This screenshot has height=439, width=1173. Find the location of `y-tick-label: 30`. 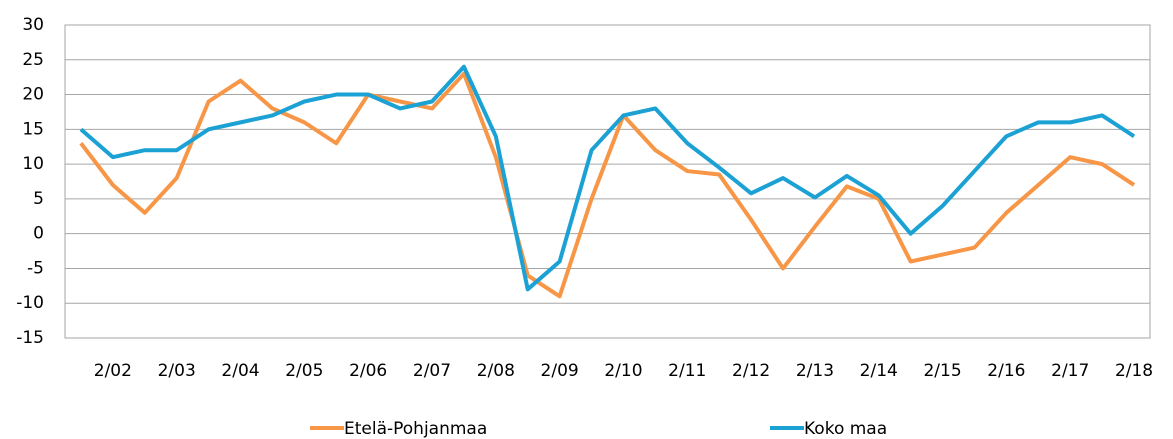

y-tick-label: 30 is located at coordinates (33, 25).